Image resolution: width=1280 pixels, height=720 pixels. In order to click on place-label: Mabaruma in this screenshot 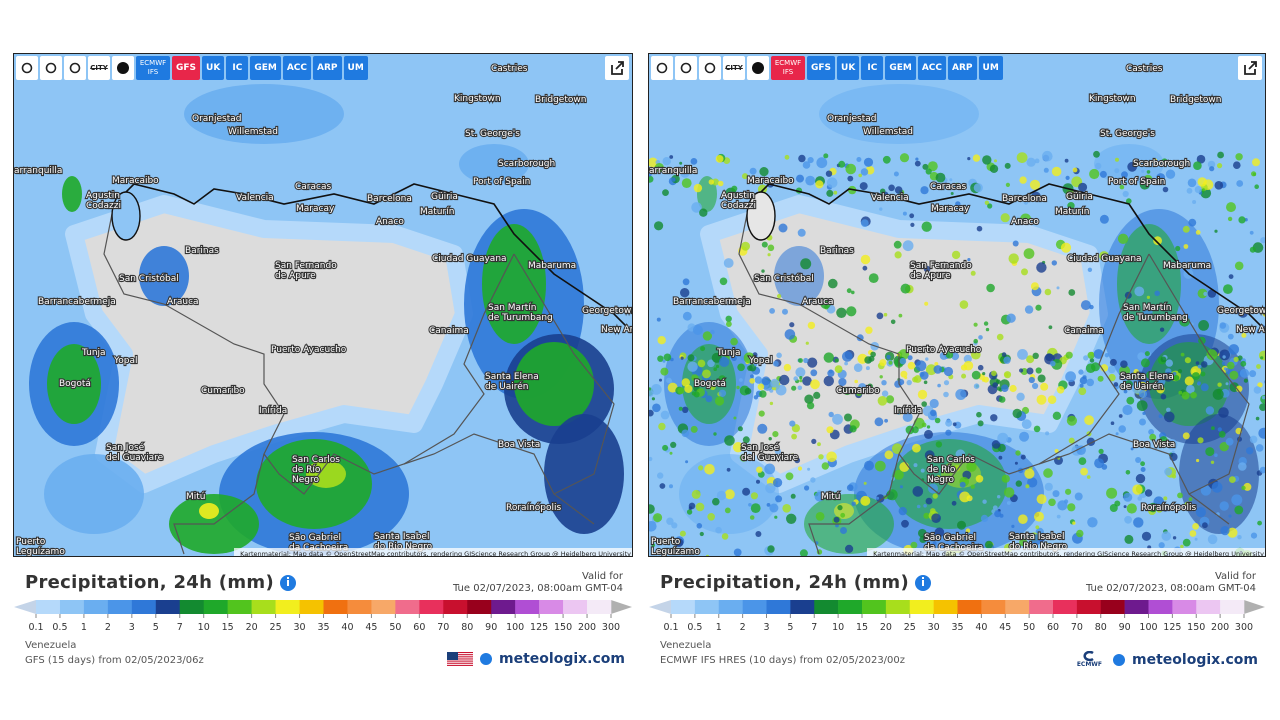, I will do `click(552, 266)`.